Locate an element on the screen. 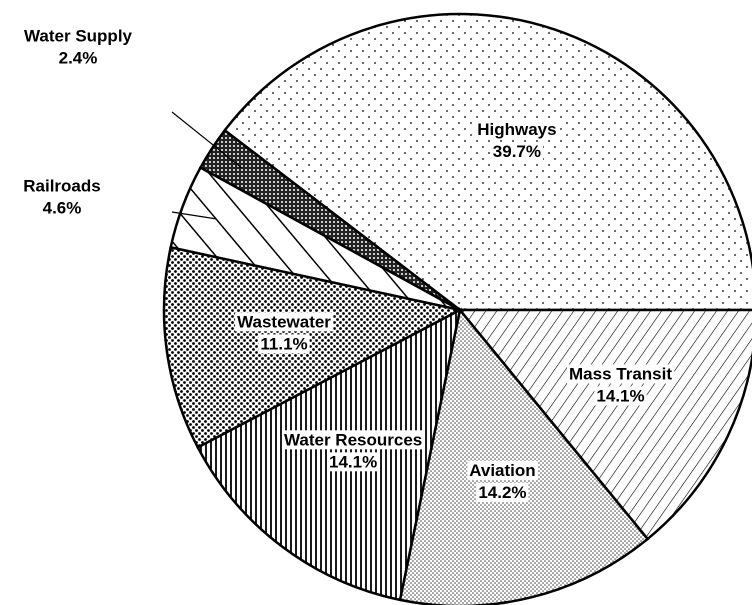  value-label: 2.4% is located at coordinates (78, 57).